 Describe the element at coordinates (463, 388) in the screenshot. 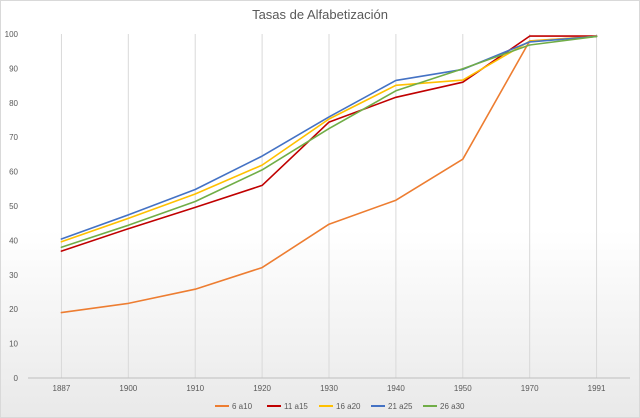

I see `x-tick-label: 1950` at that location.